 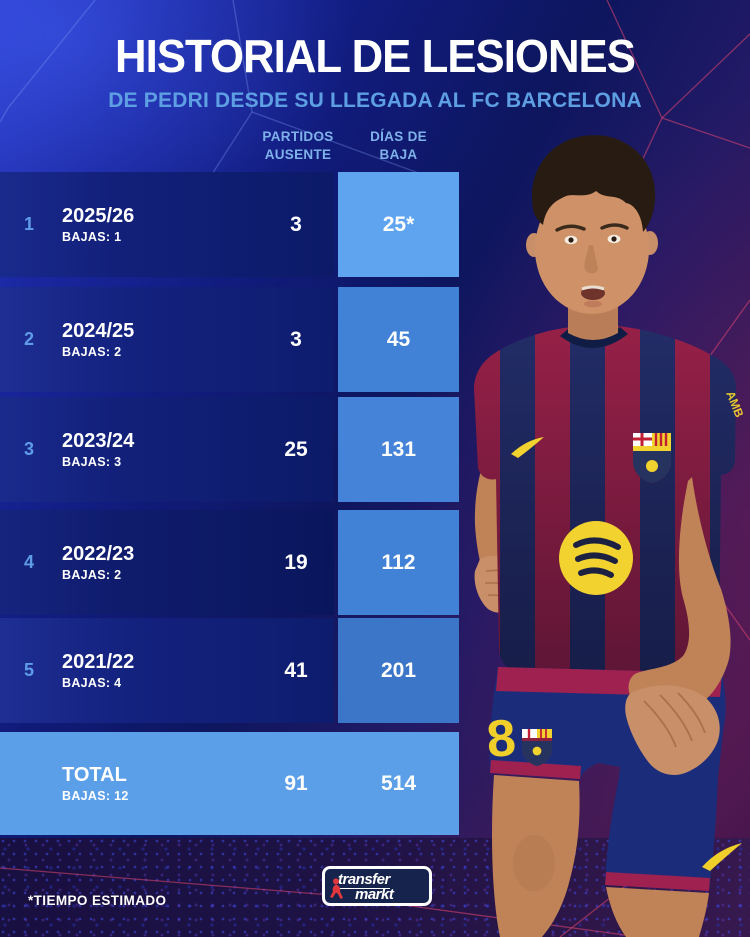 I want to click on spotify-logo-icon, so click(x=596, y=558).